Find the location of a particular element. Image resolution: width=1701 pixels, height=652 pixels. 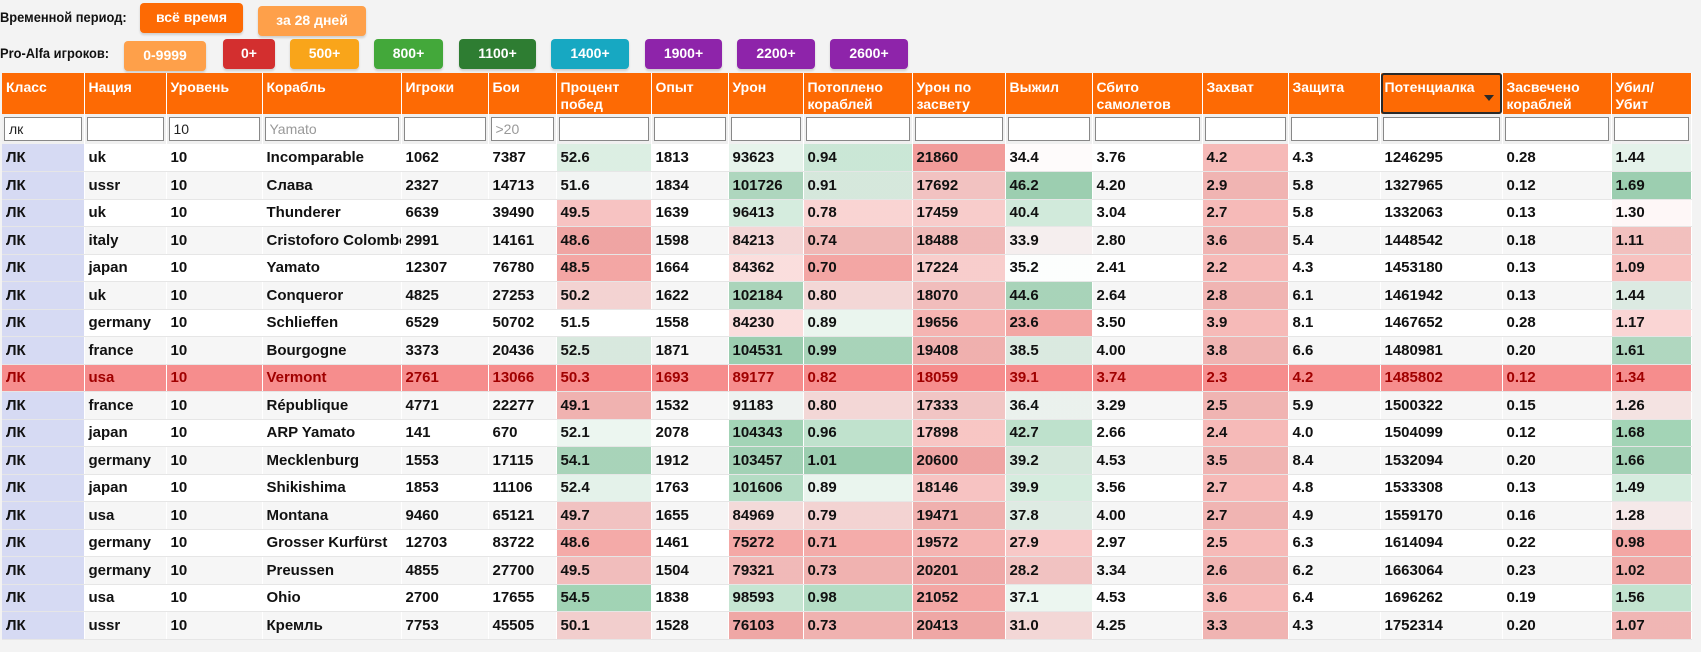

column-header-frags: Потоплено кораблей is located at coordinates (858, 93).